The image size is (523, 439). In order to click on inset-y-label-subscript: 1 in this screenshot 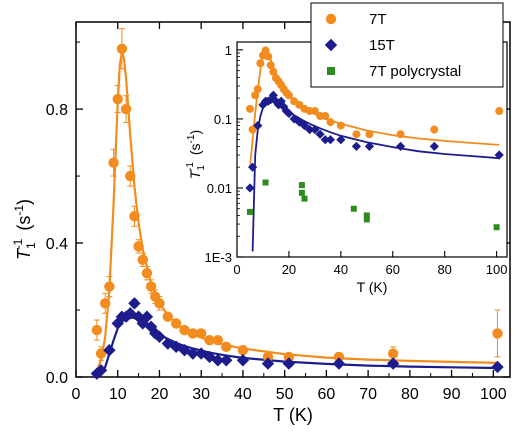, I will do `click(201, 168)`.